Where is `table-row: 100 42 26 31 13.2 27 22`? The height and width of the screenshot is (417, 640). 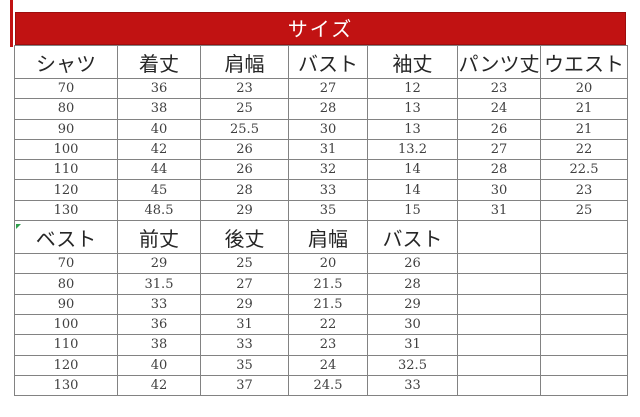 table-row: 100 42 26 31 13.2 27 22 is located at coordinates (321, 149).